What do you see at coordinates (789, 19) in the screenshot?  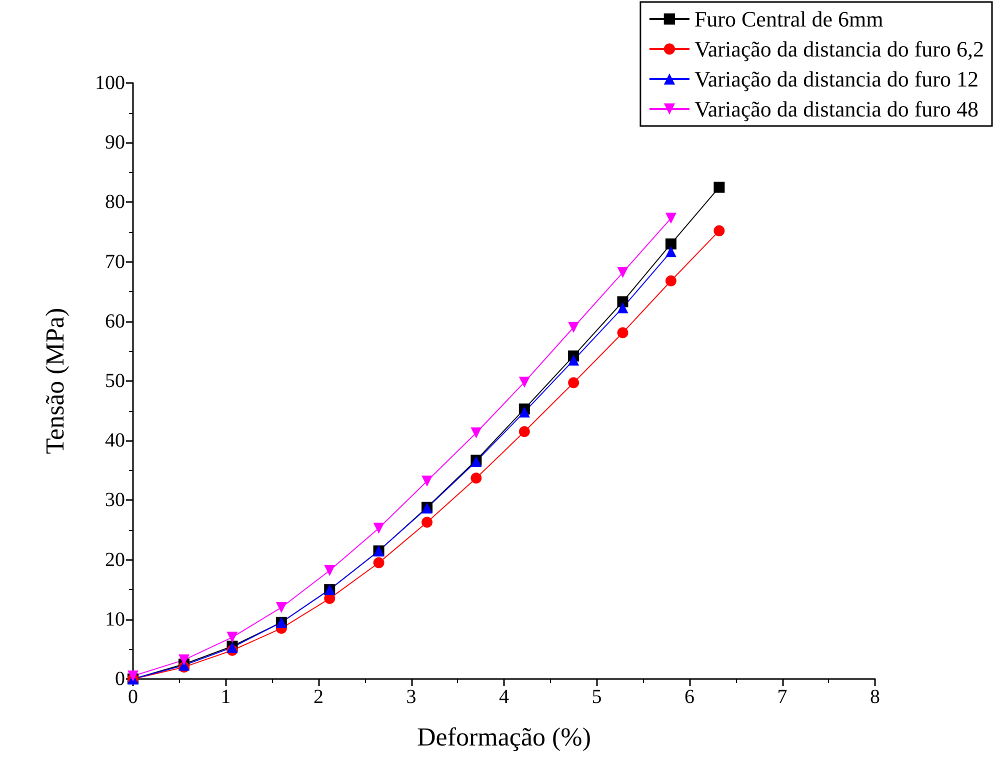 I see `legend-label: Furo Central de 6mm` at bounding box center [789, 19].